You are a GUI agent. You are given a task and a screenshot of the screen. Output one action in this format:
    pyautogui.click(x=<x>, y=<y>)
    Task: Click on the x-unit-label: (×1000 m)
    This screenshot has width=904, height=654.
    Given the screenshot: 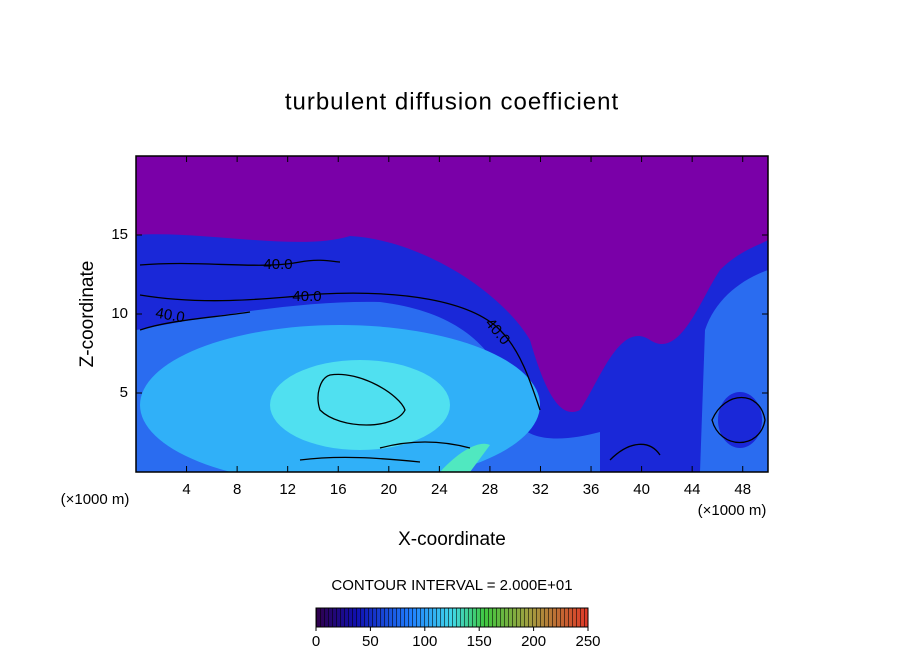 What is the action you would take?
    pyautogui.click(x=732, y=510)
    